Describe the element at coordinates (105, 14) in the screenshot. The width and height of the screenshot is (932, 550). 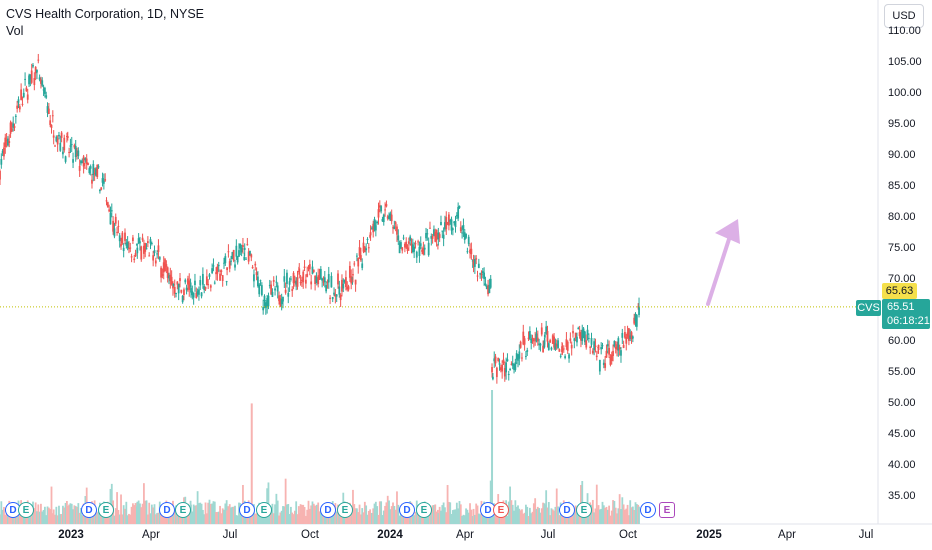
I see `symbol-title: CVS Health Corporation, 1D, NYSE` at that location.